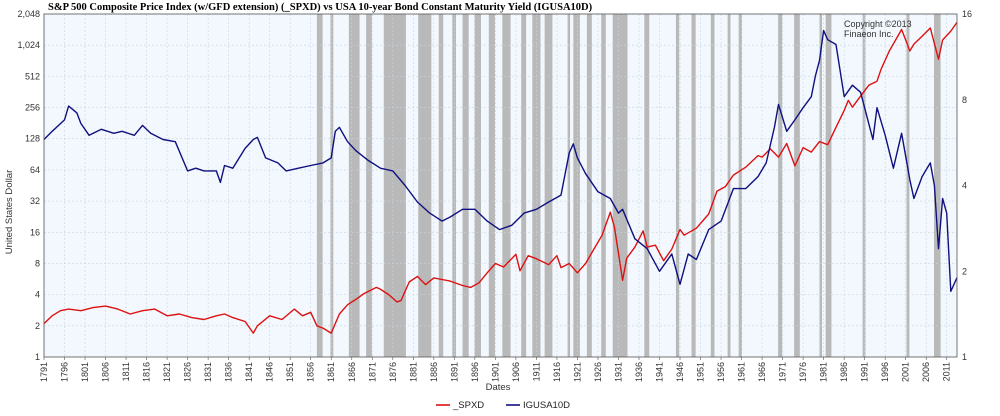  Describe the element at coordinates (147, 372) in the screenshot. I see `x-tick-label: 1816` at that location.